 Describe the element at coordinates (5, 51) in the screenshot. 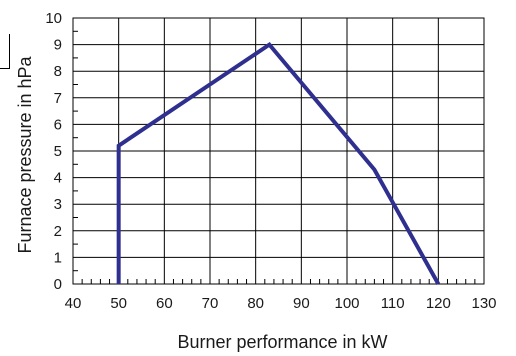

I see `corner-mark` at that location.